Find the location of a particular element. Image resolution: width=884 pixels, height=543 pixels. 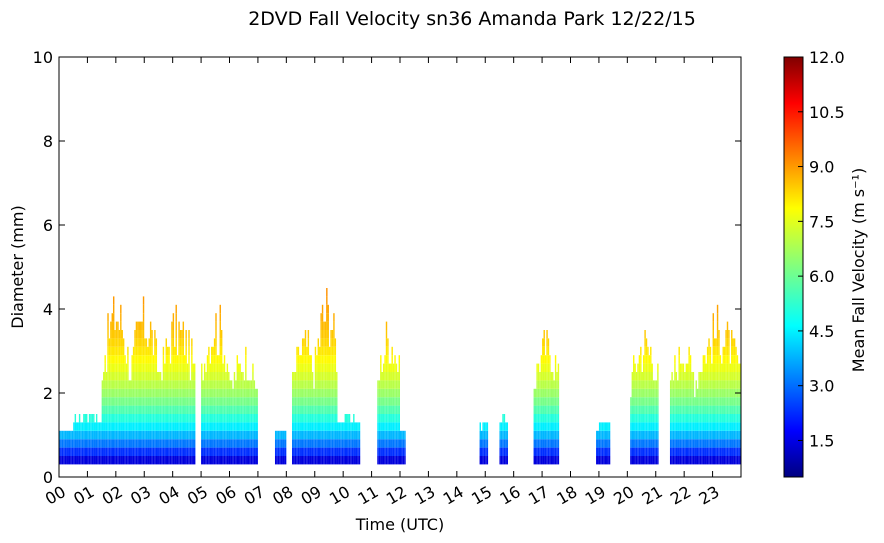

x-tick-label: 12 is located at coordinates (396, 495).